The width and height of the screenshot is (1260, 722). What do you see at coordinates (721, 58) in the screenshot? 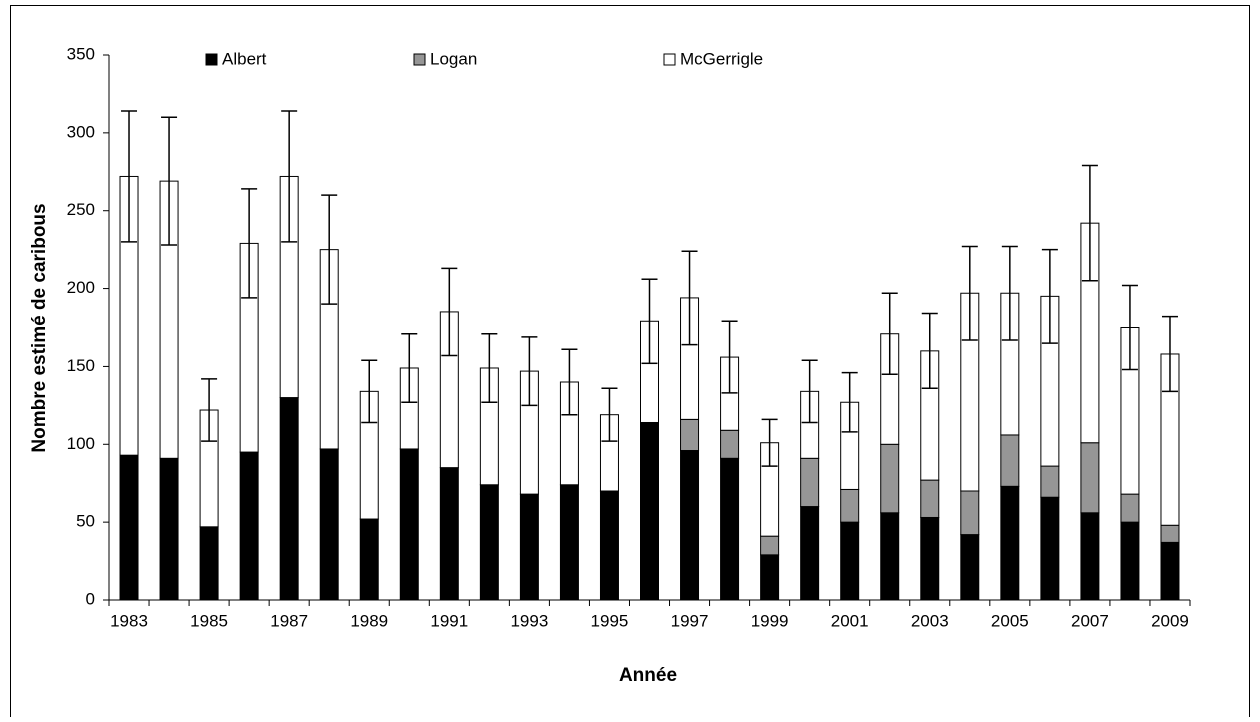
I see `legend-label: McGerrigle` at bounding box center [721, 58].